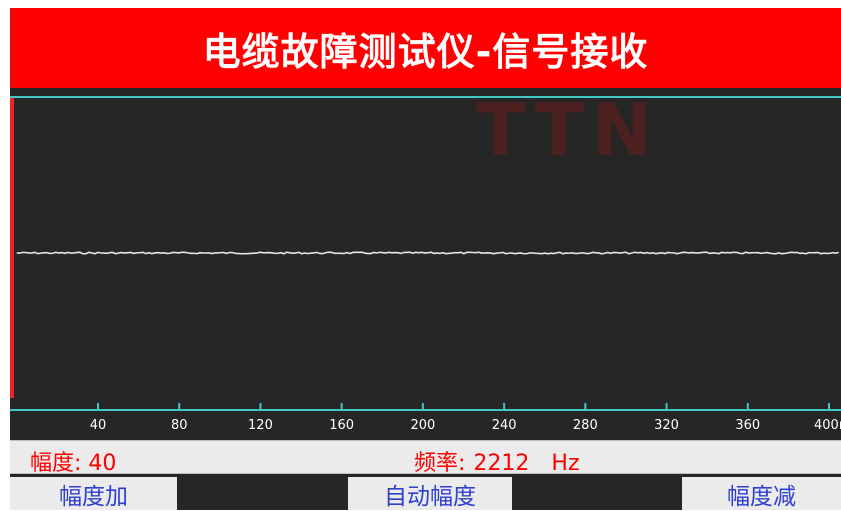 This screenshot has width=841, height=511. What do you see at coordinates (56, 463) in the screenshot?
I see `amplitude-label: 幅度:` at bounding box center [56, 463].